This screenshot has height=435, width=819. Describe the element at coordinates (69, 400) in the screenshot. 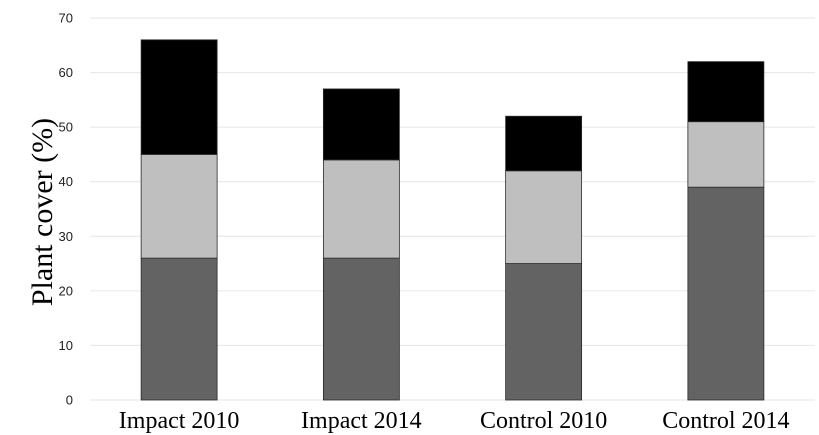

I see `y-tick-label: 0` at that location.